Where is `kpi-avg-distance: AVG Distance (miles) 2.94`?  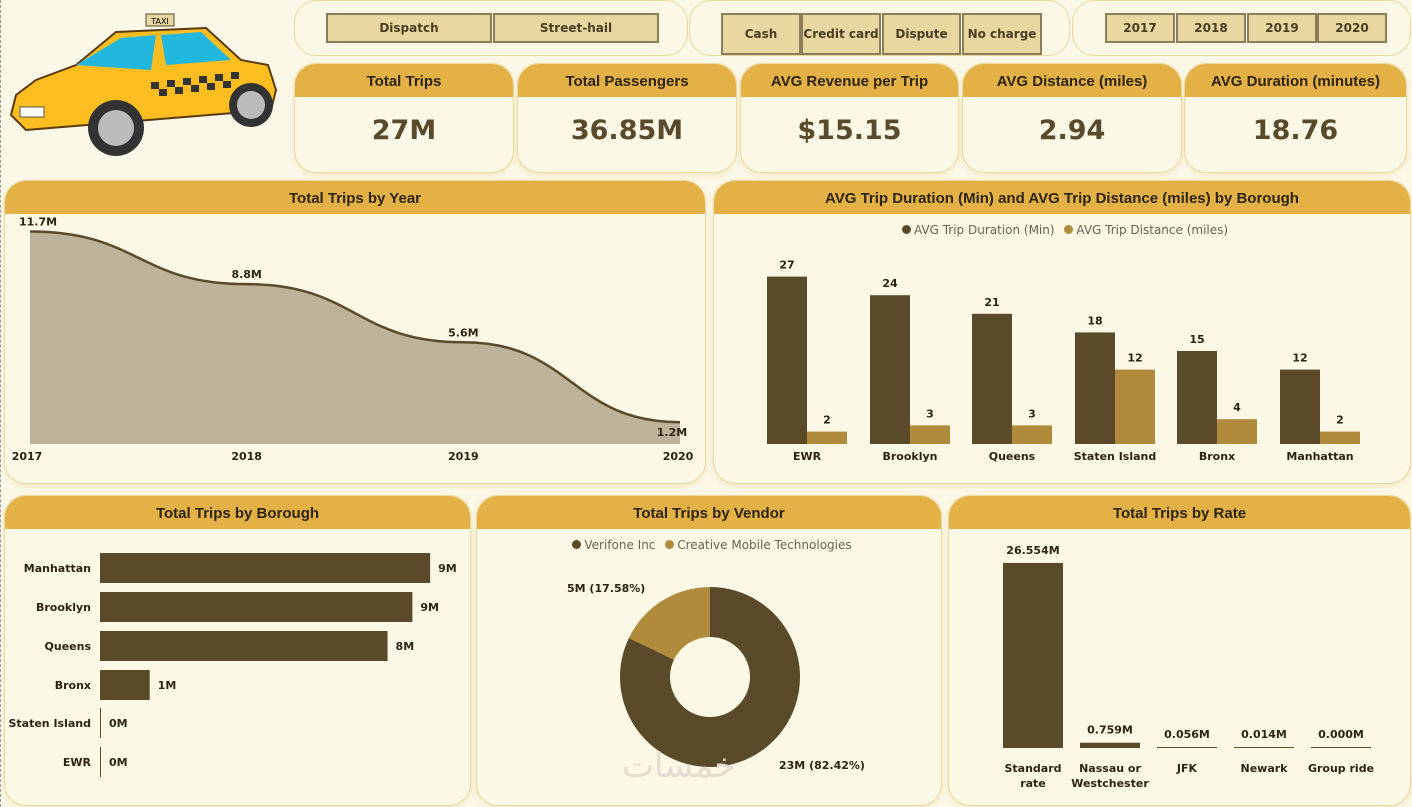 kpi-avg-distance: AVG Distance (miles) 2.94 is located at coordinates (1072, 118).